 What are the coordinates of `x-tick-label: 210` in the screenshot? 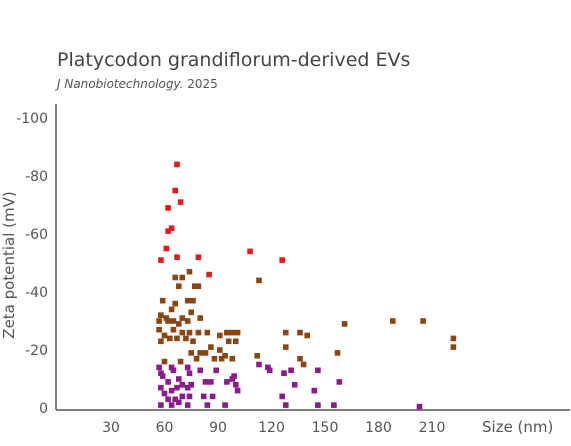 It's located at (432, 428).